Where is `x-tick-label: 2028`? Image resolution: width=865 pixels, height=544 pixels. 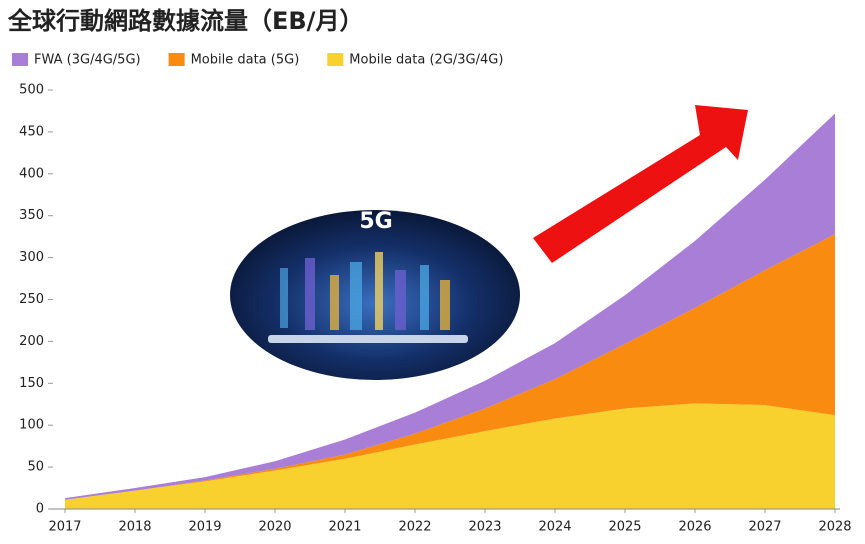
x-tick-label: 2028 is located at coordinates (834, 527).